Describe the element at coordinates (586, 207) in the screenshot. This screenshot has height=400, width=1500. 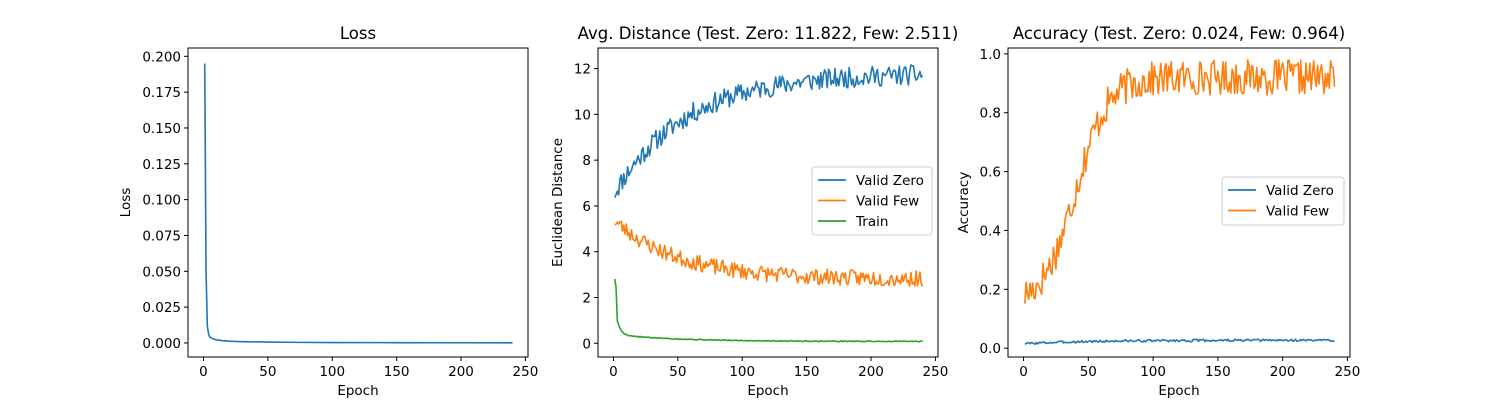
I see `y-tick-label: 6` at that location.